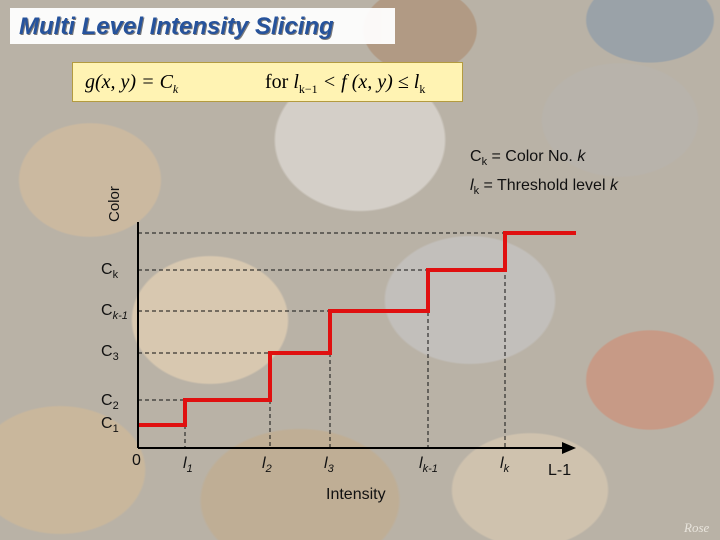  I want to click on origin-label: 0, so click(136, 460).